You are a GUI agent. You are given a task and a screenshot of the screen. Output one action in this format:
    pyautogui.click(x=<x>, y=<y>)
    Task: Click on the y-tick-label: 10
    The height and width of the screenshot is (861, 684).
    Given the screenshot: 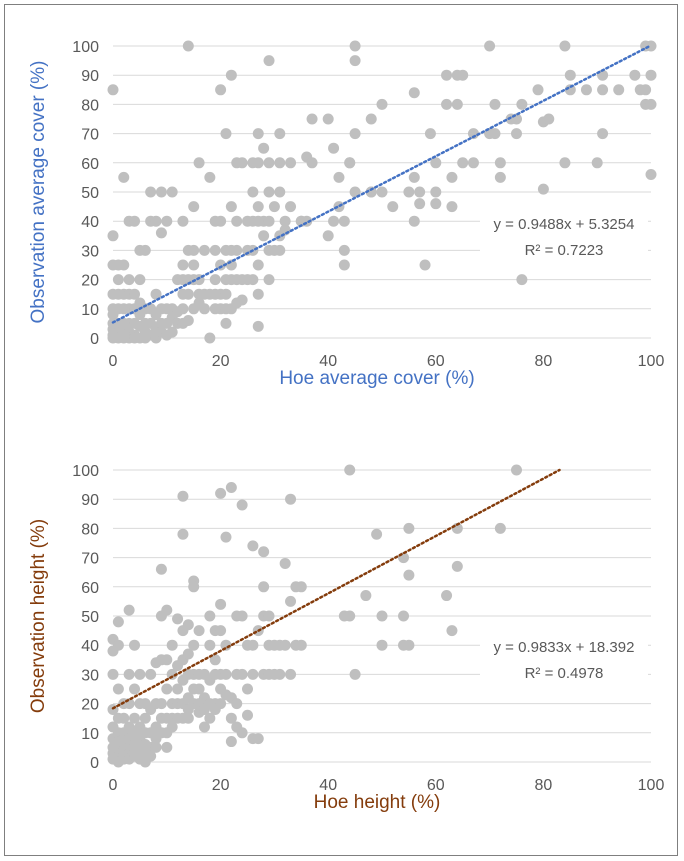 What is the action you would take?
    pyautogui.click(x=90, y=310)
    